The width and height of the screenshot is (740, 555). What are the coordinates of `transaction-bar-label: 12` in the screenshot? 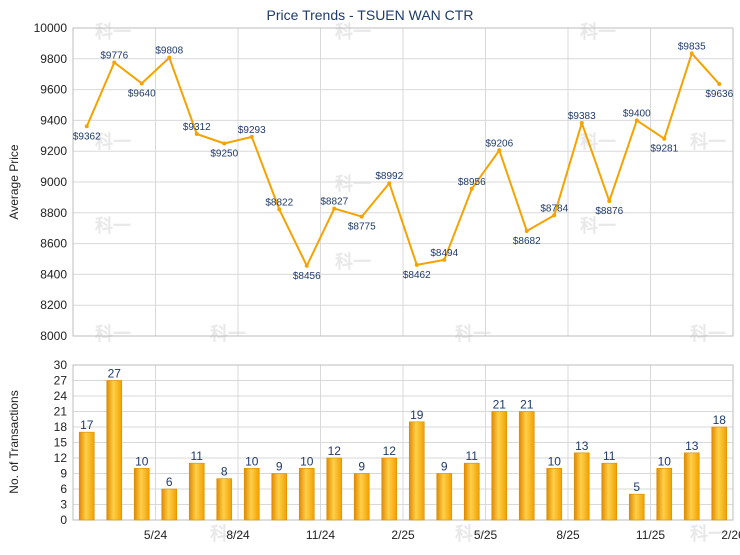 It's located at (390, 451).